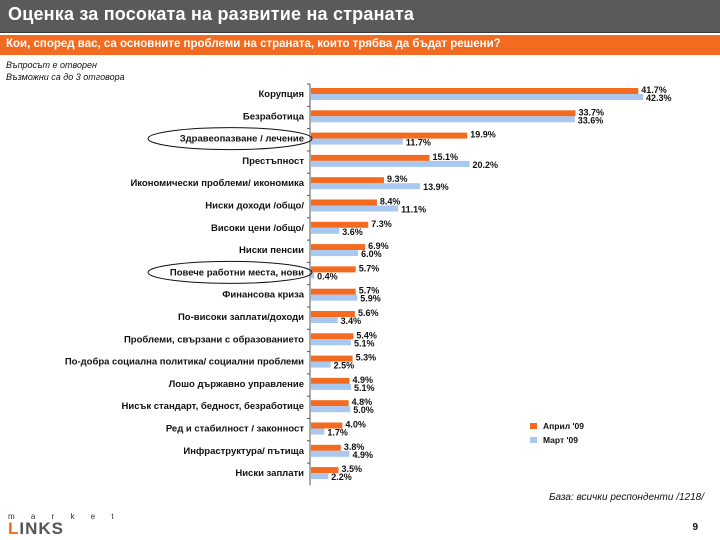 Image resolution: width=720 pixels, height=540 pixels. I want to click on market-links-logo: m a r k e t LINKS, so click(64, 525).